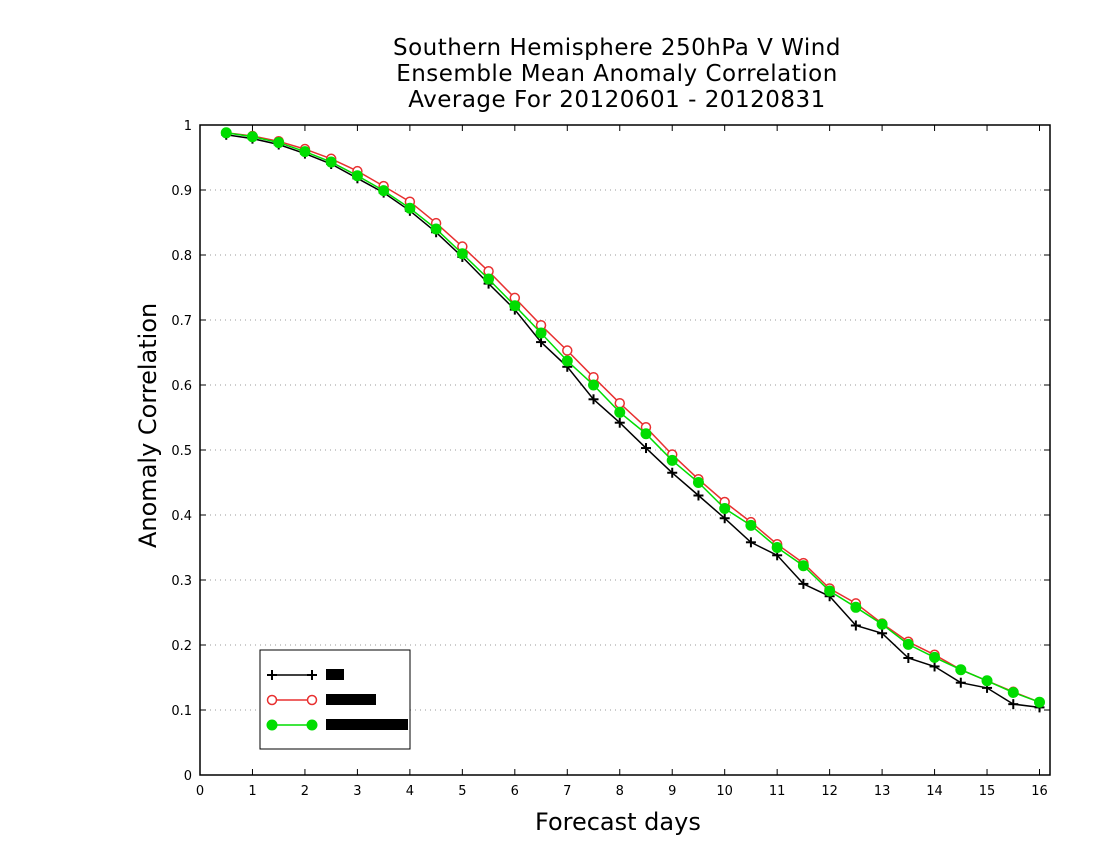 The image size is (1100, 850). I want to click on y-tick-label: 0.4, so click(181, 516).